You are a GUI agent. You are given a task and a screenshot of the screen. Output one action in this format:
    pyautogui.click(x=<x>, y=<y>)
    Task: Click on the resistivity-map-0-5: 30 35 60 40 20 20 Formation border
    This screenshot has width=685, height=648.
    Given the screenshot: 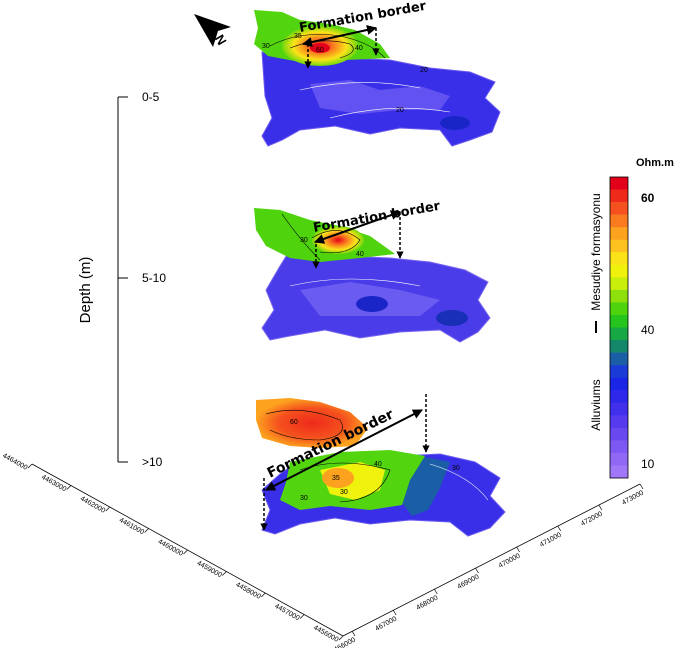 What is the action you would take?
    pyautogui.click(x=377, y=73)
    